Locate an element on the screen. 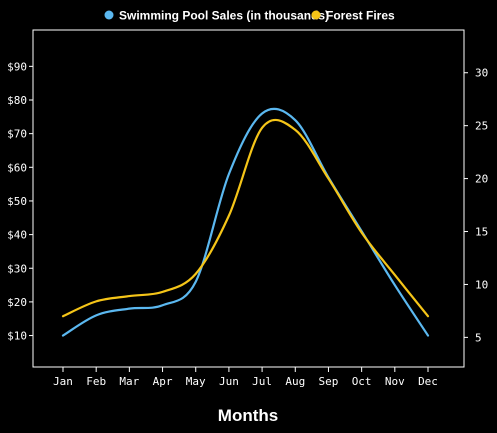 The image size is (497, 433). x-tick-label: Feb is located at coordinates (96, 381).